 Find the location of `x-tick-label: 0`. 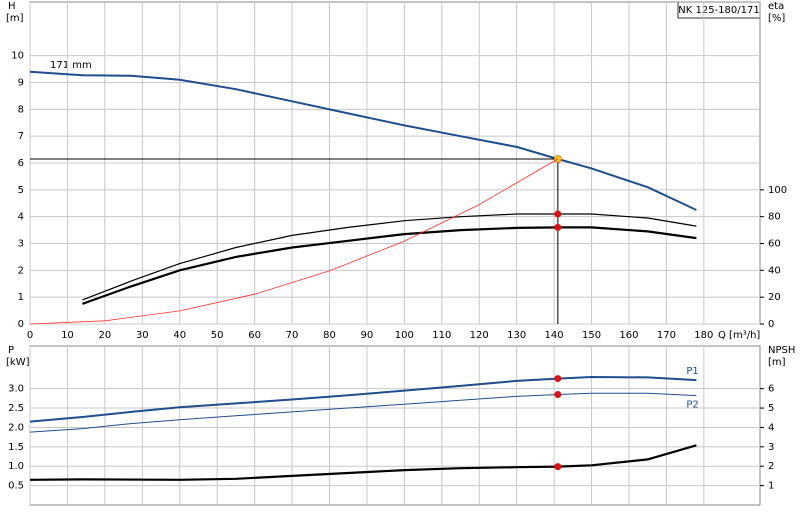

x-tick-label: 0 is located at coordinates (30, 335).